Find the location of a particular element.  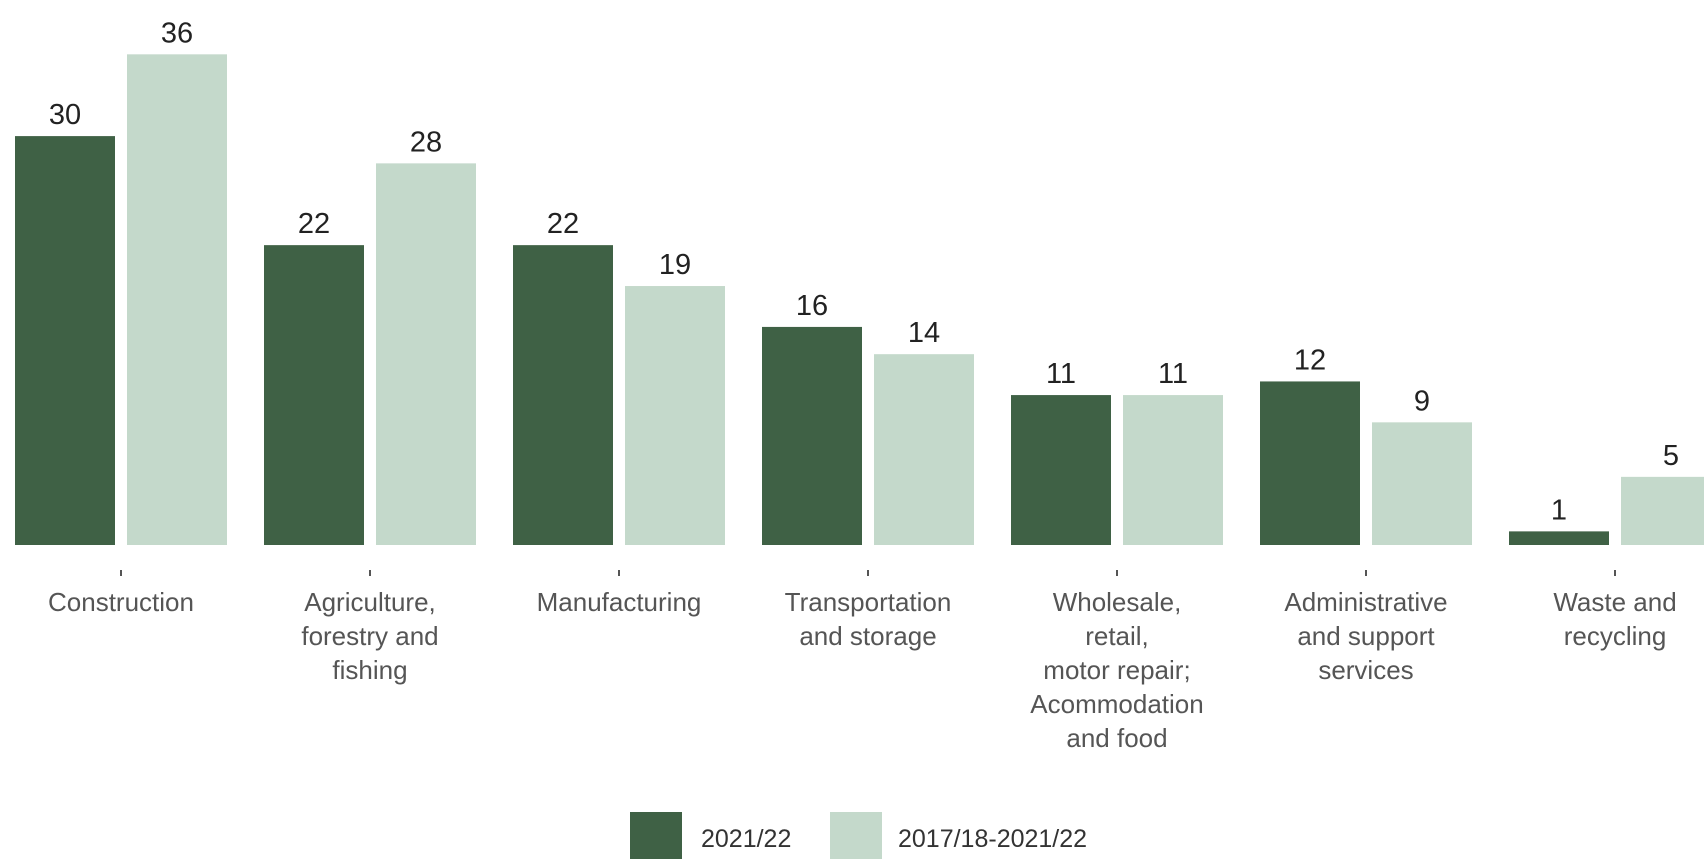

legend: 2021/22 2017/18-2021/22 is located at coordinates (858, 835).